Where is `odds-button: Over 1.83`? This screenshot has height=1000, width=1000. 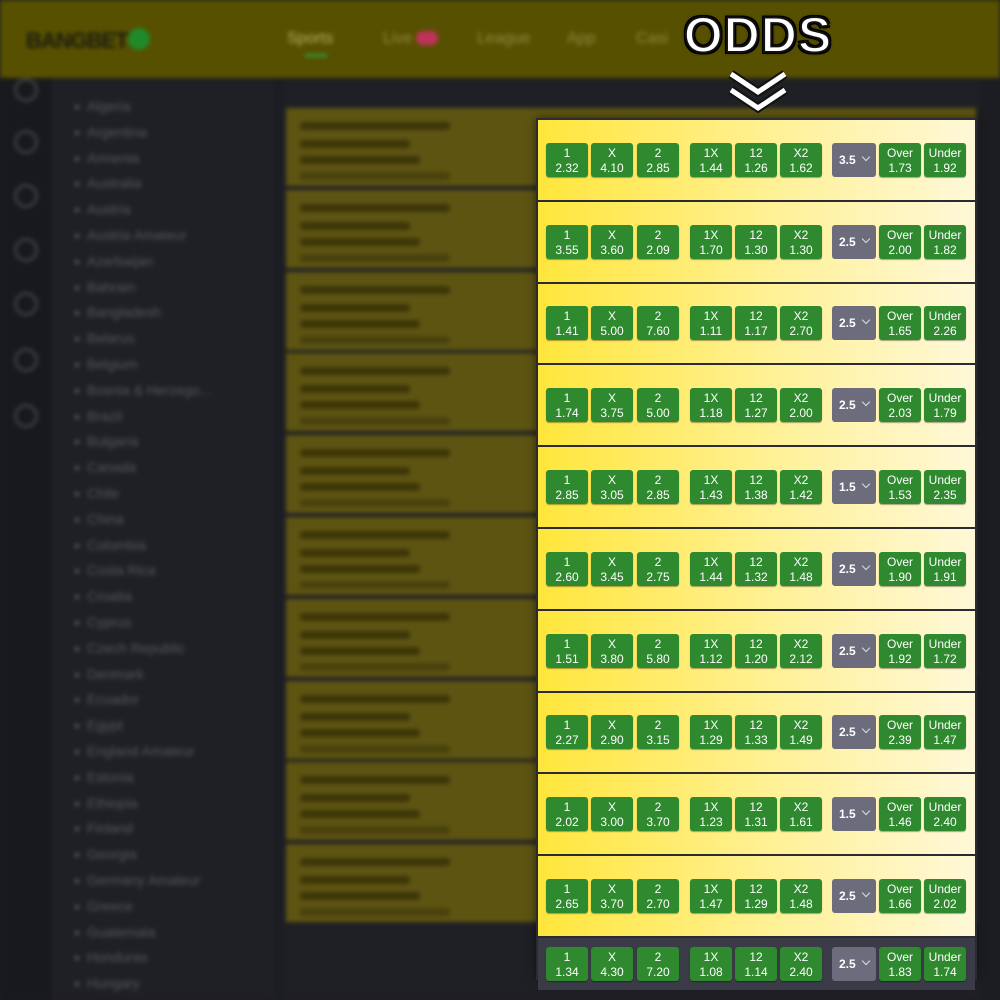 odds-button: Over 1.83 is located at coordinates (900, 964).